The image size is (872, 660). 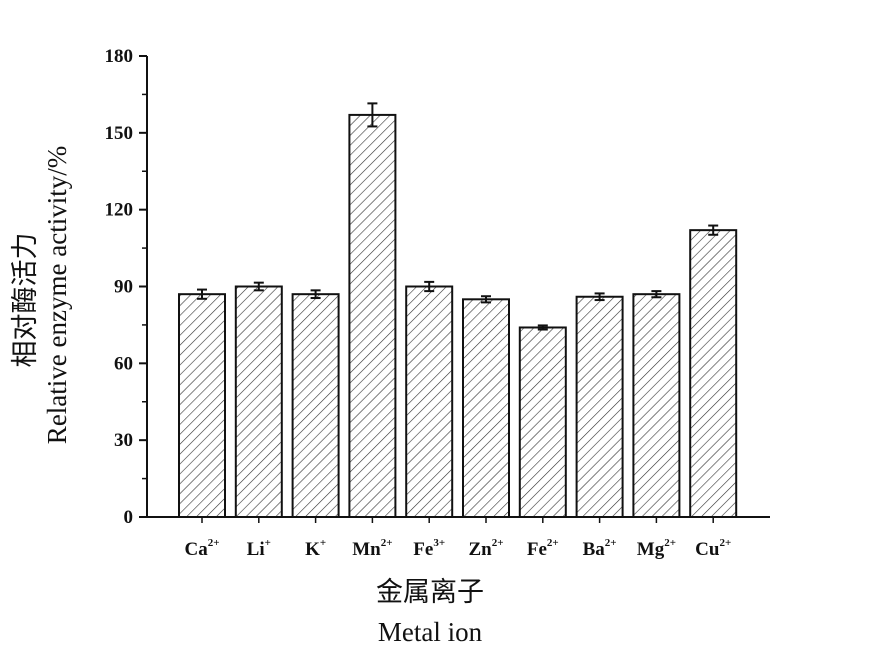 What do you see at coordinates (119, 210) in the screenshot?
I see `y-tick-label: 120` at bounding box center [119, 210].